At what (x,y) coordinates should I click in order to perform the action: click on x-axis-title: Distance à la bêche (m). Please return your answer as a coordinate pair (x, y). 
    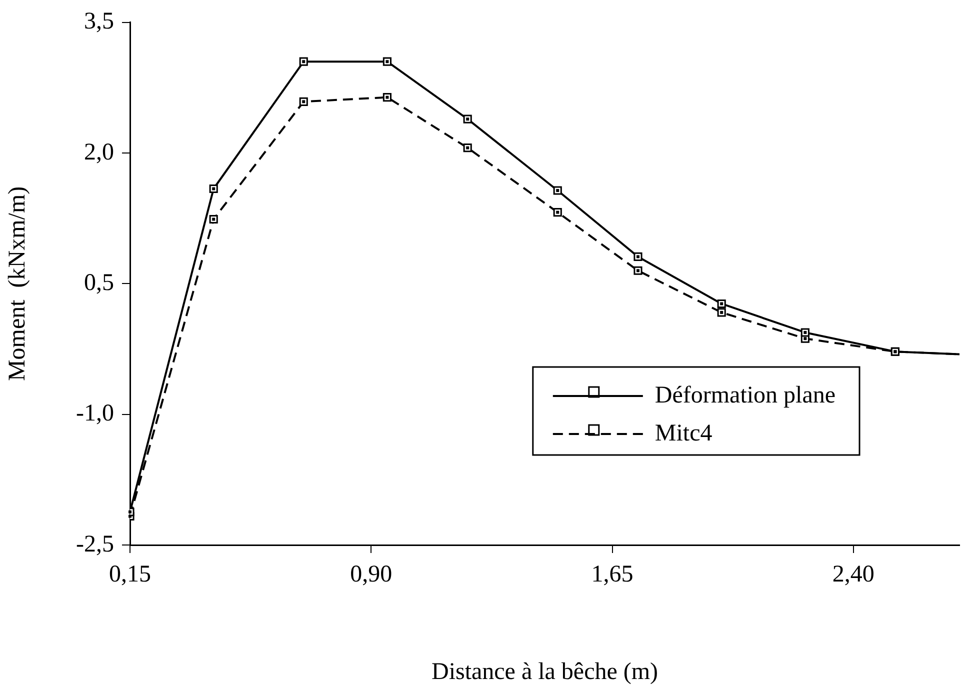
    Looking at the image, I should click on (544, 671).